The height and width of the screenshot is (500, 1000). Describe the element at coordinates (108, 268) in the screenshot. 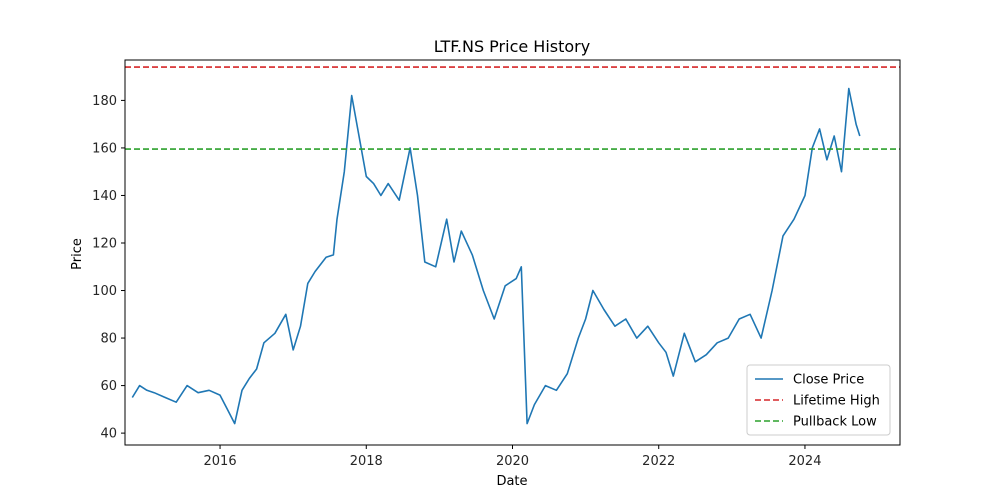

I see `y-axis: 40 60 80 100 120 140 160 180` at that location.